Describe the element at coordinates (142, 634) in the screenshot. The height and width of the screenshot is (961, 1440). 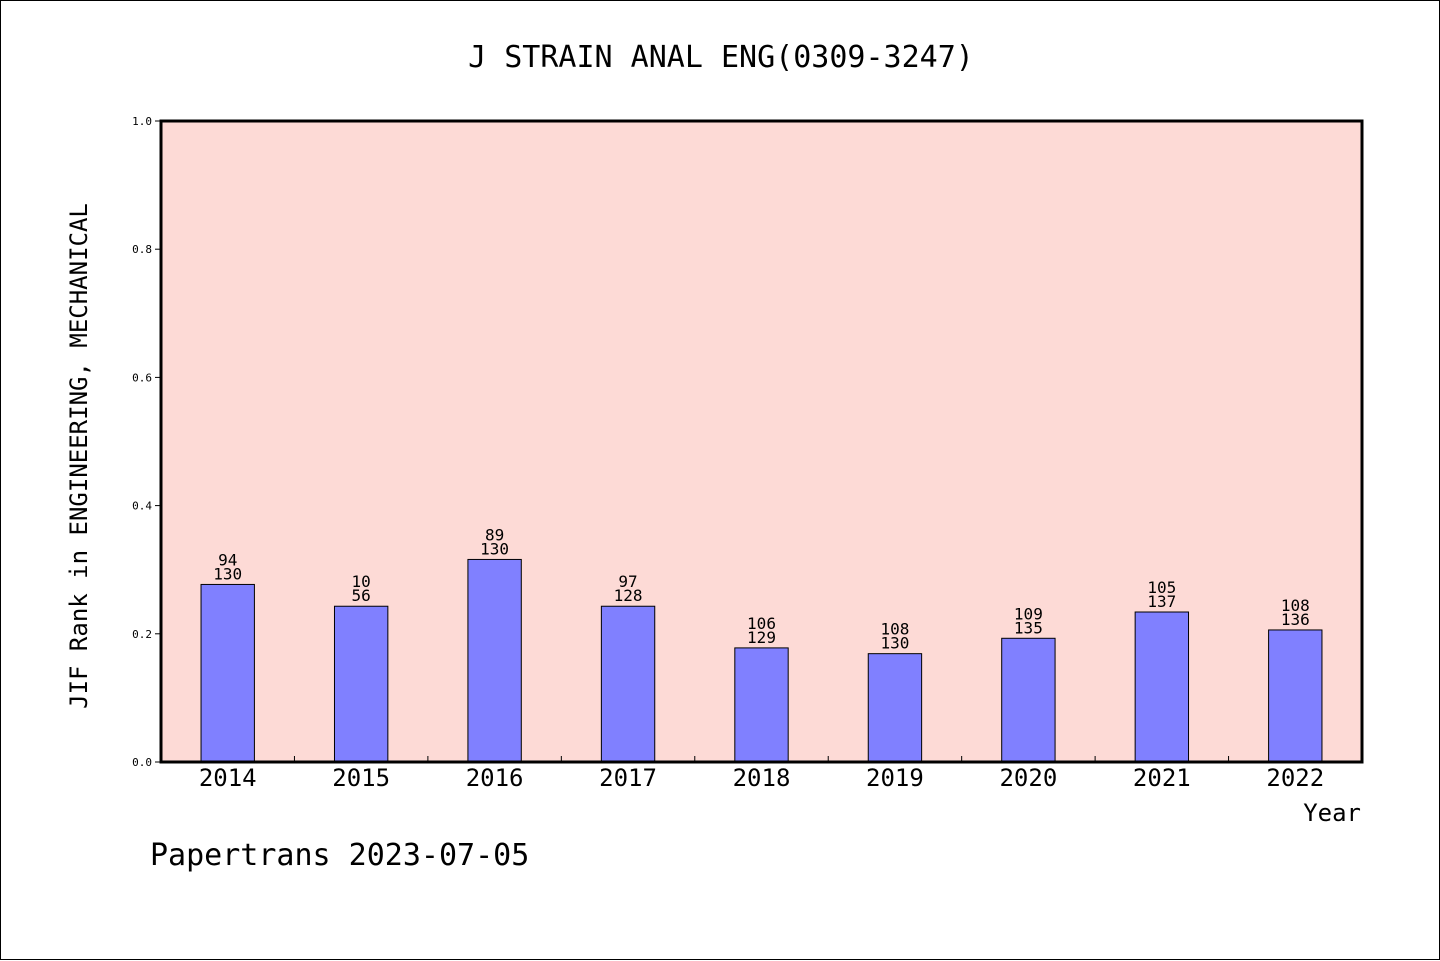
I see `y-tick-label: 0.2` at that location.